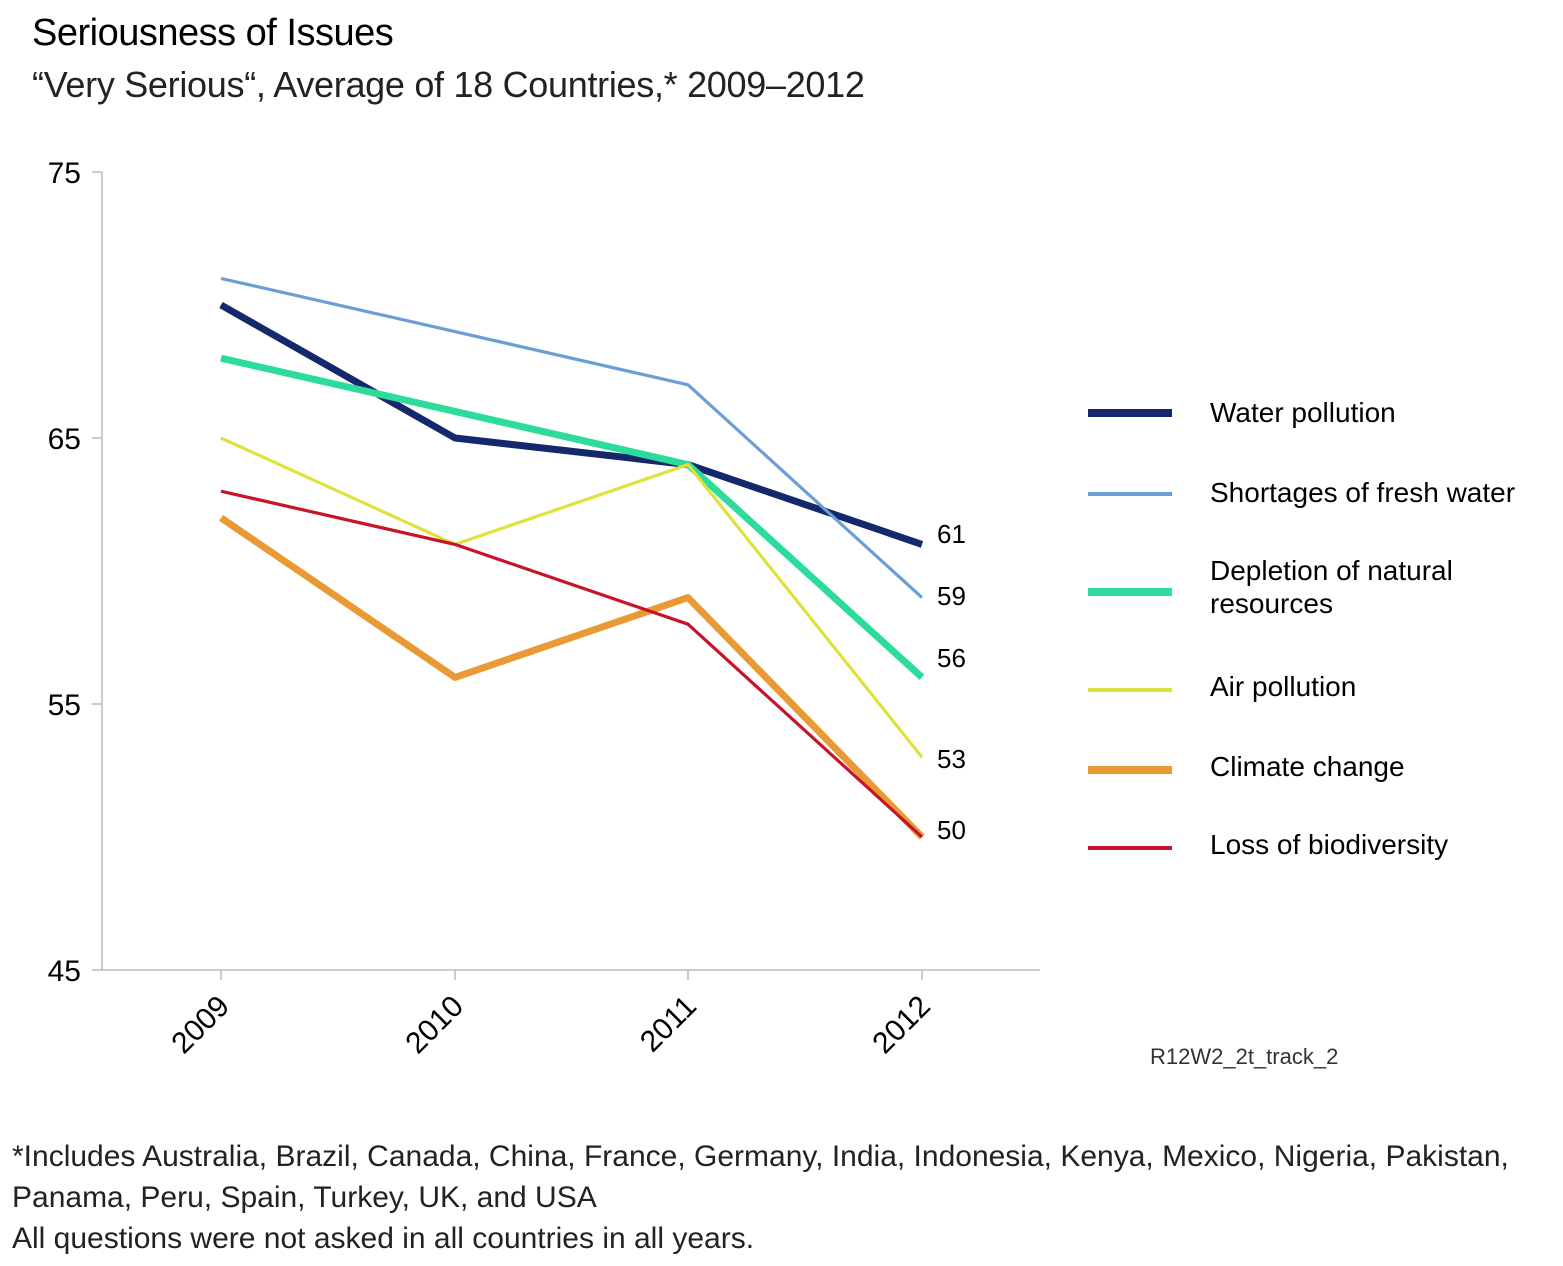 The width and height of the screenshot is (1563, 1266). Describe the element at coordinates (304, 1197) in the screenshot. I see `footnote-line: Panama, Peru, Spain, Turkey, UK, and USA` at that location.